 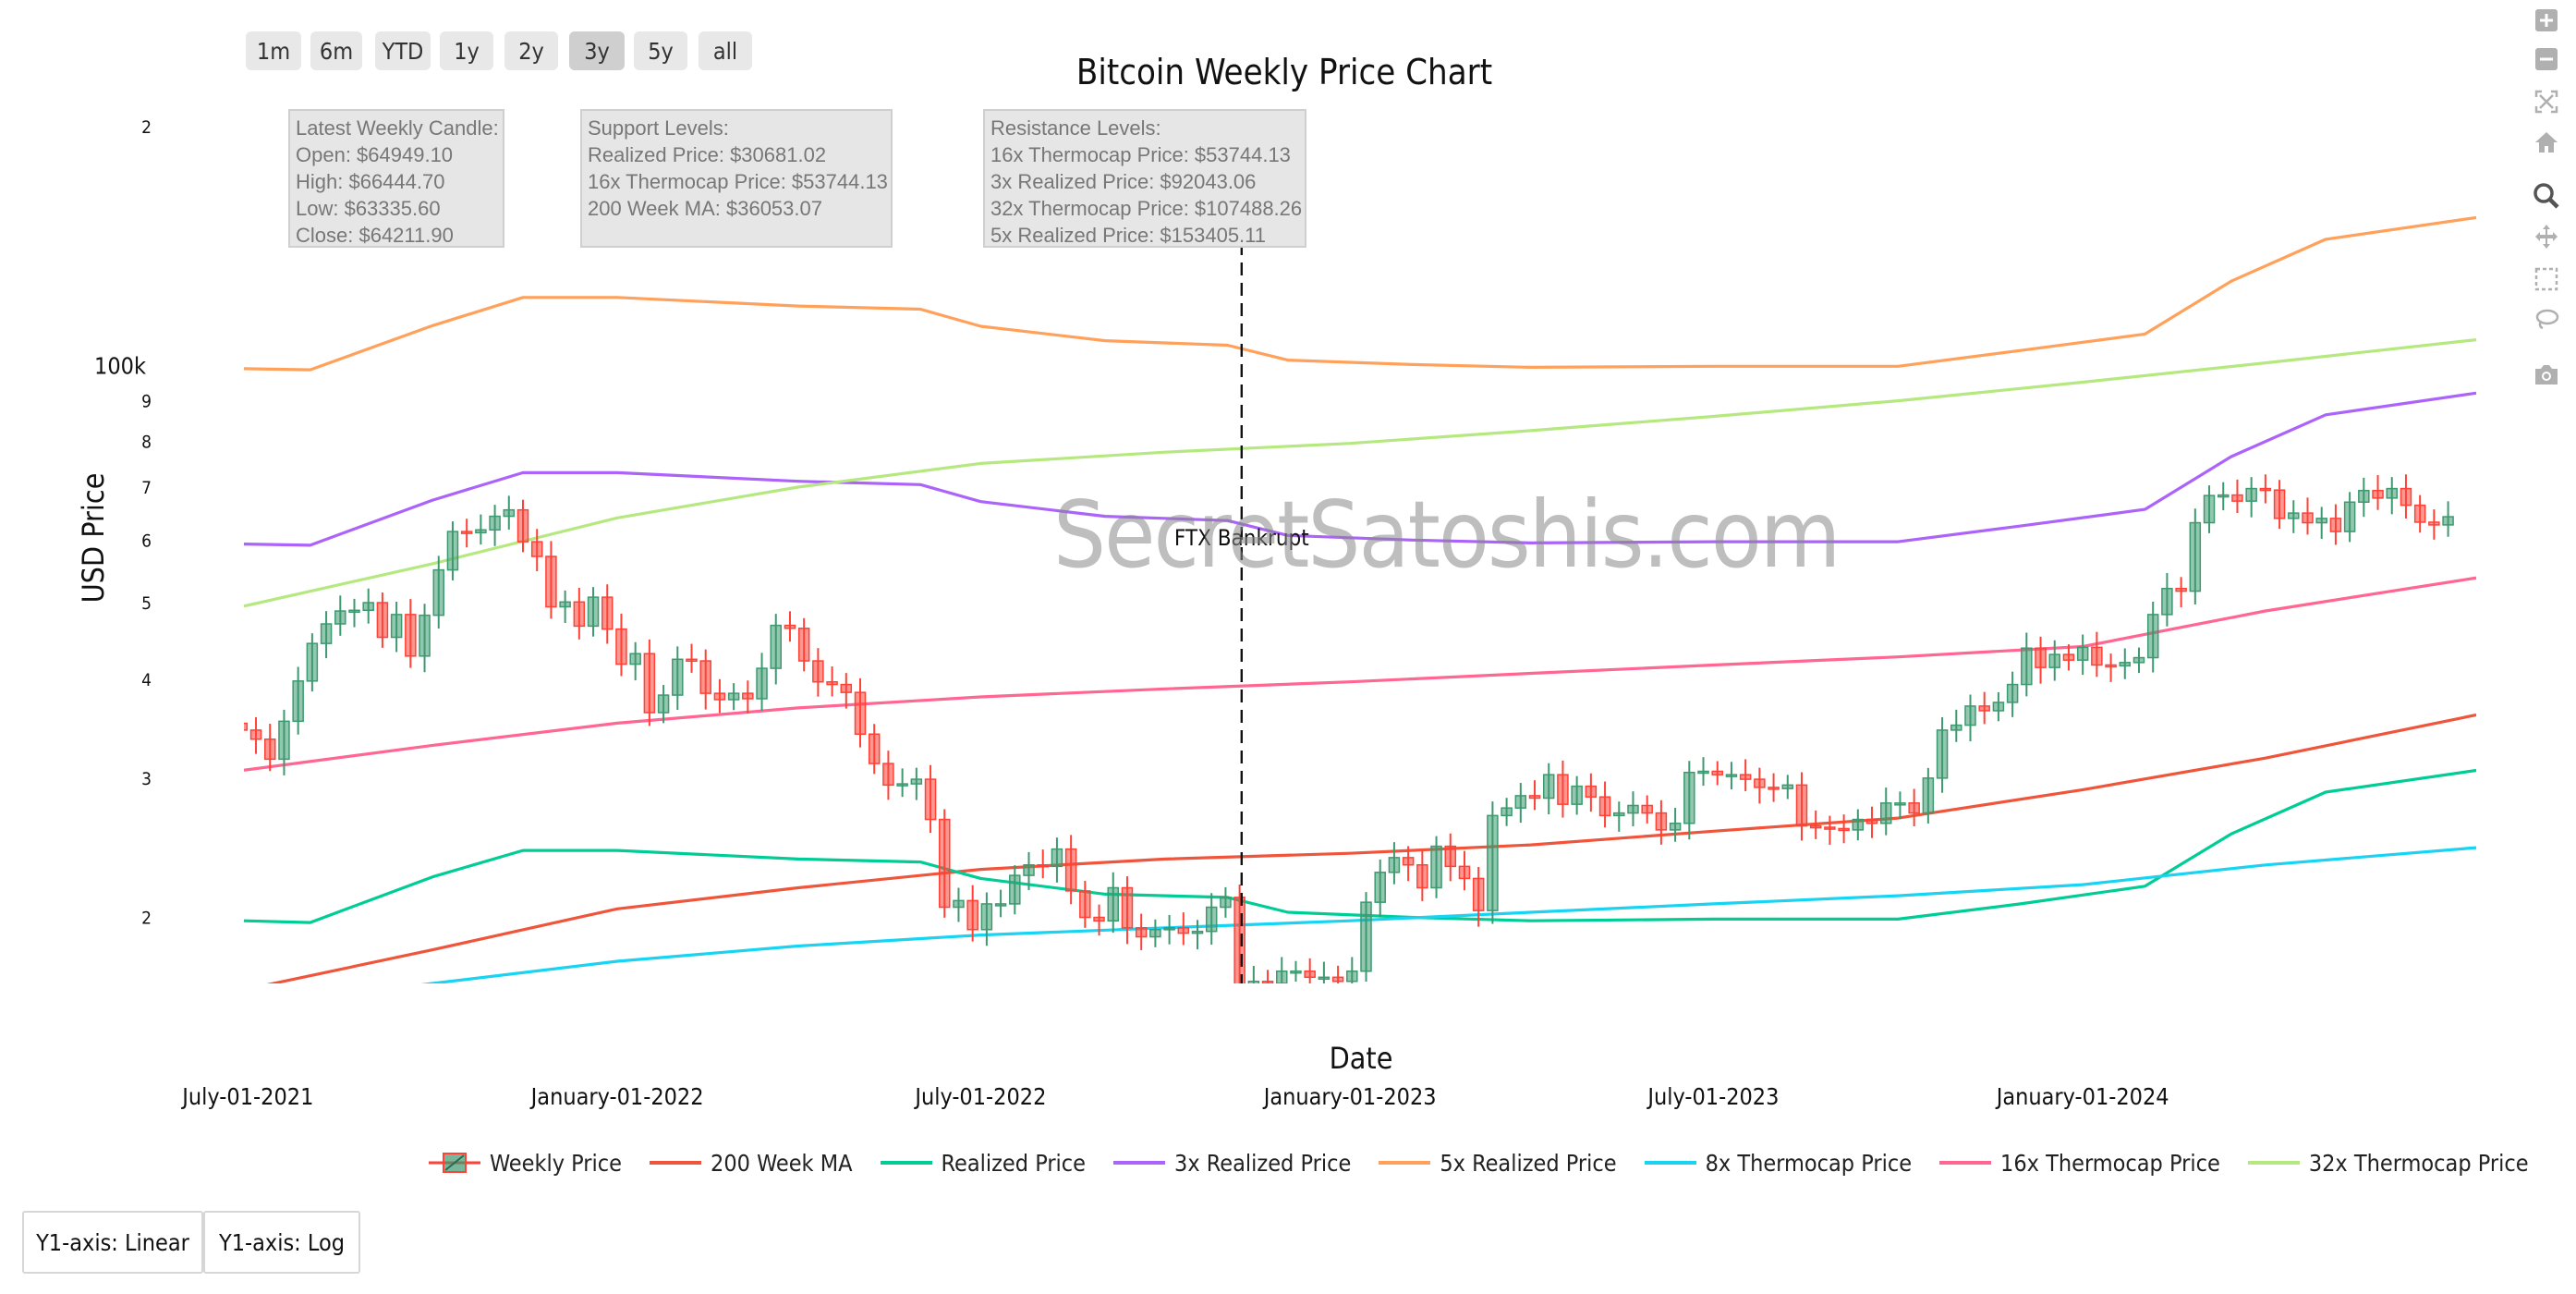 I want to click on legend-item-3x-realized-price: 3x Realized Price, so click(x=1230, y=1163).